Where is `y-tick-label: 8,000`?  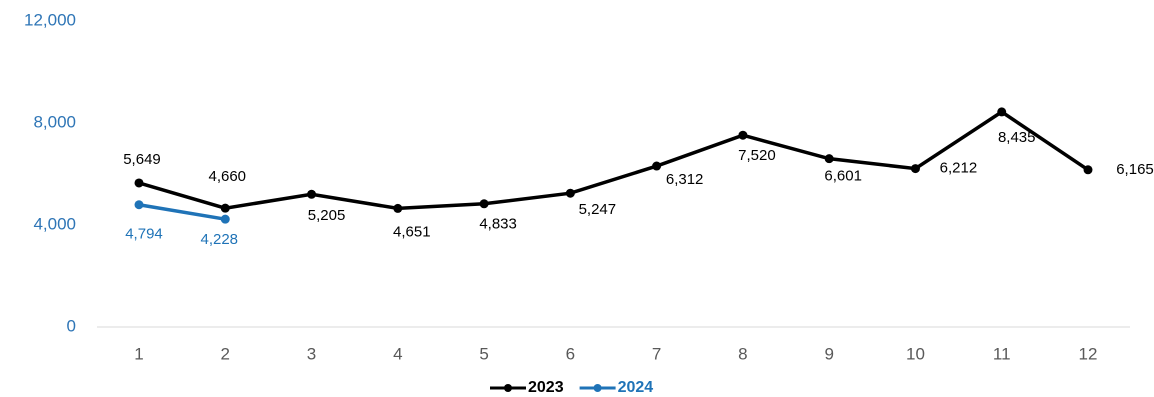
y-tick-label: 8,000 is located at coordinates (54, 121).